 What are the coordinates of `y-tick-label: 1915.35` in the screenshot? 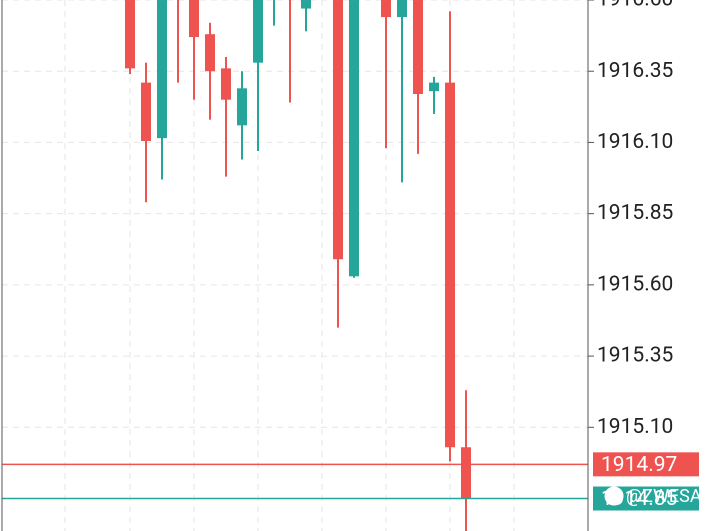 It's located at (635, 356).